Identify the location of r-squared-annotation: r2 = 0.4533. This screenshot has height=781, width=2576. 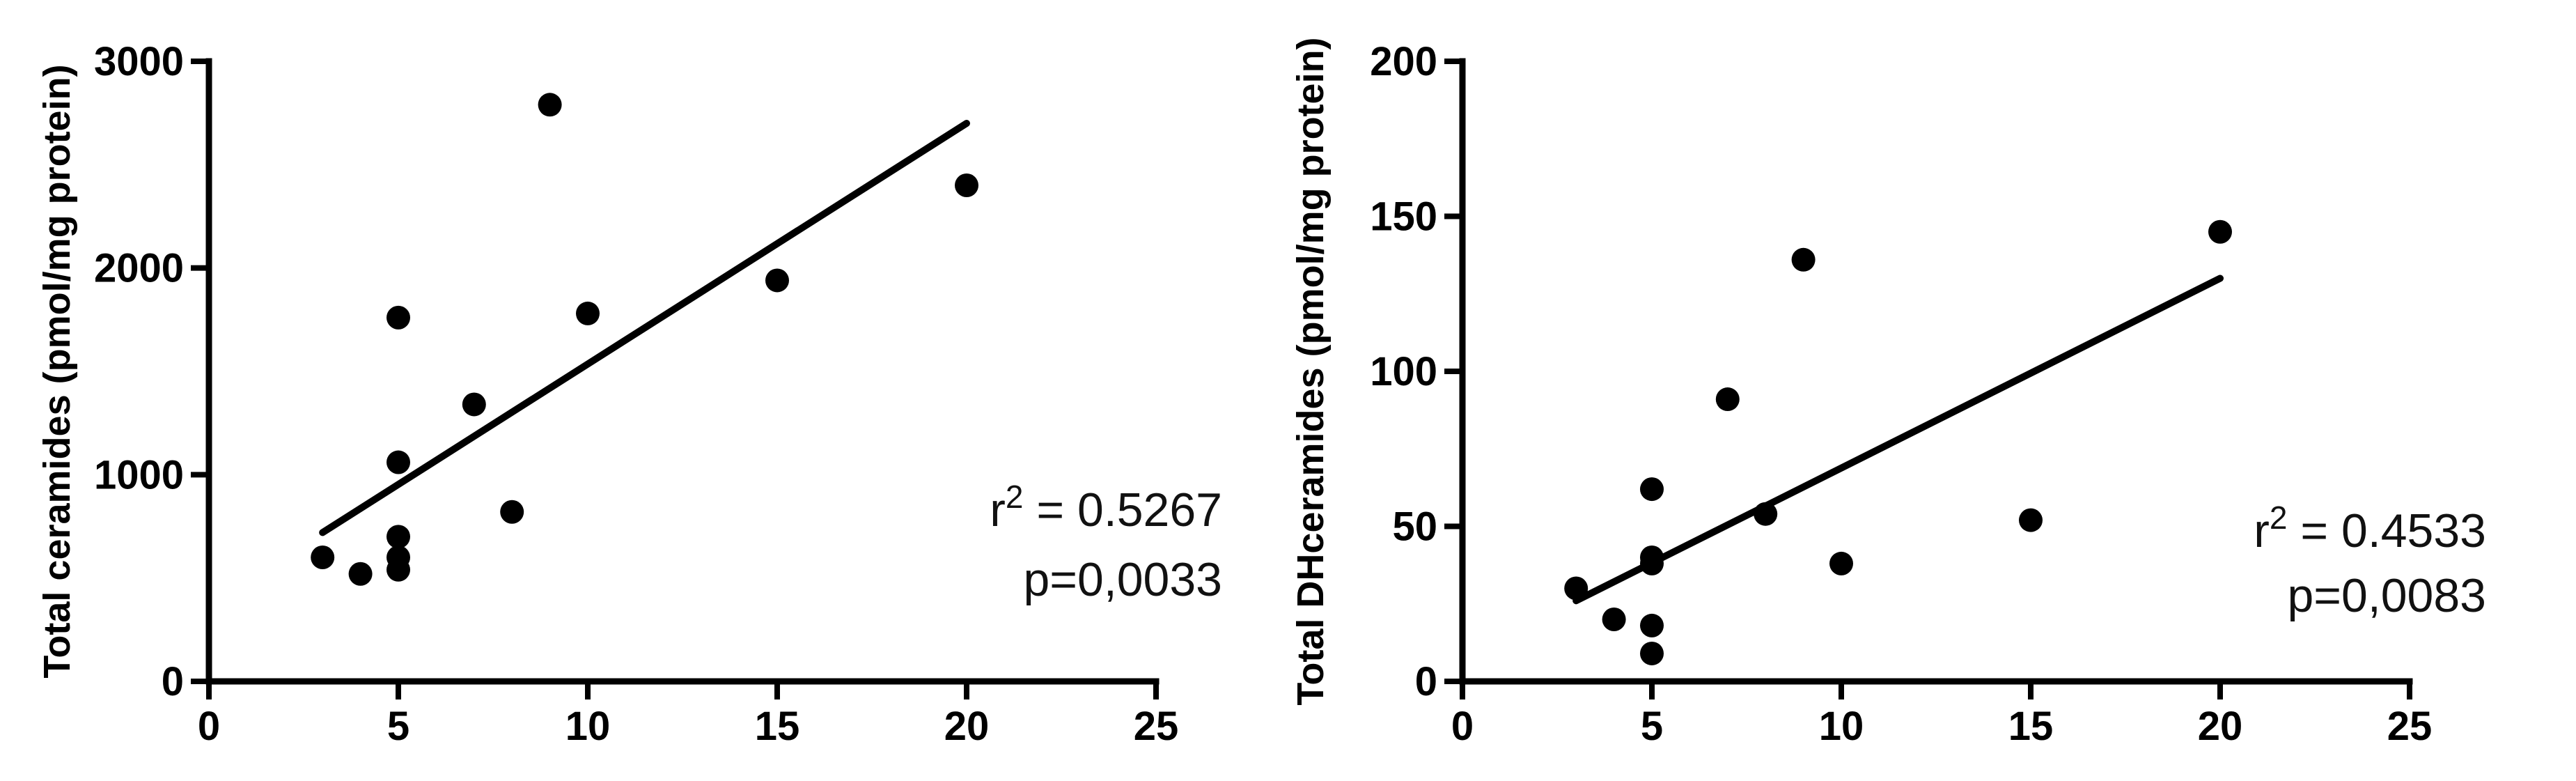
(2370, 528).